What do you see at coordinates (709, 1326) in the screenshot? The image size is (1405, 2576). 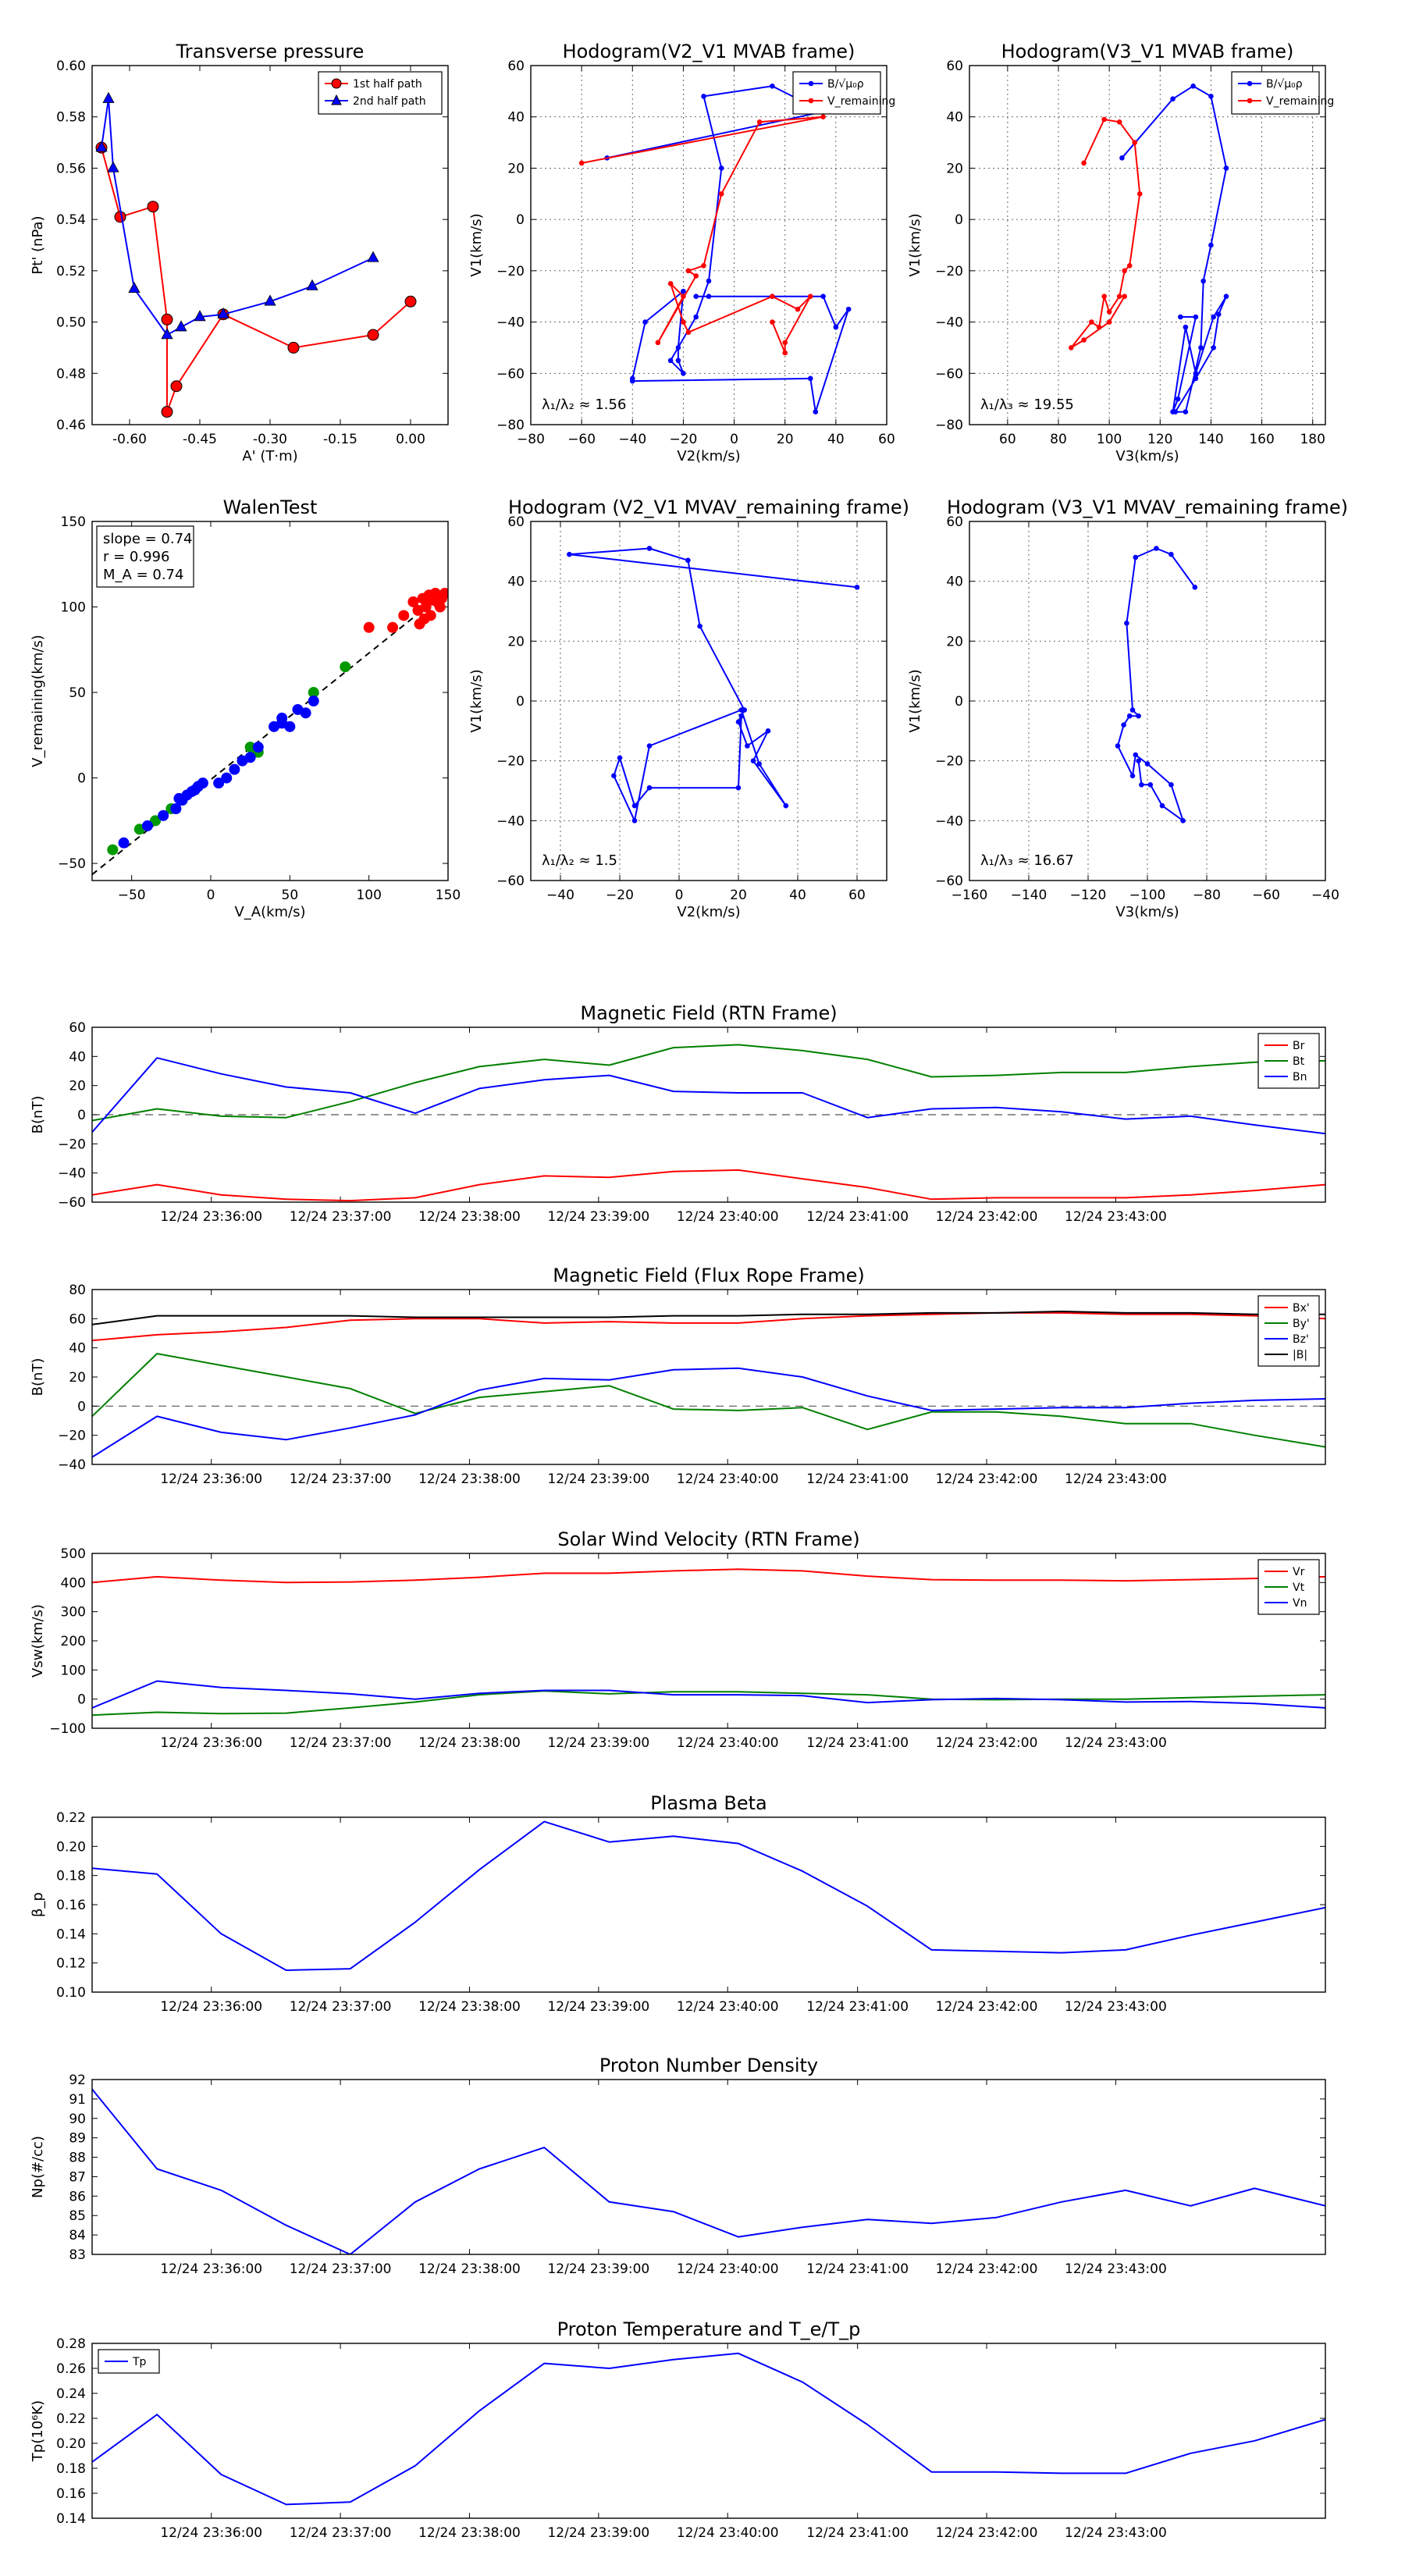 I see `series-line-Bx'` at bounding box center [709, 1326].